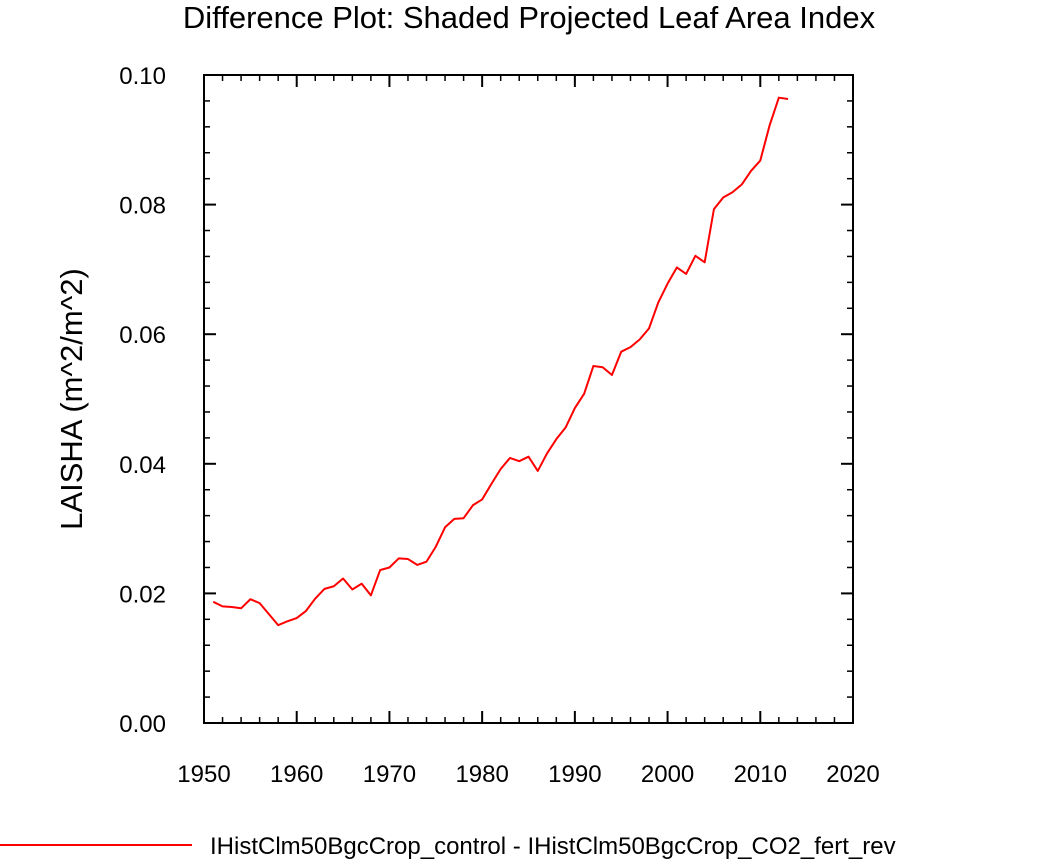 This screenshot has height=864, width=1057. What do you see at coordinates (389, 774) in the screenshot?
I see `x-tick-label: 1970` at bounding box center [389, 774].